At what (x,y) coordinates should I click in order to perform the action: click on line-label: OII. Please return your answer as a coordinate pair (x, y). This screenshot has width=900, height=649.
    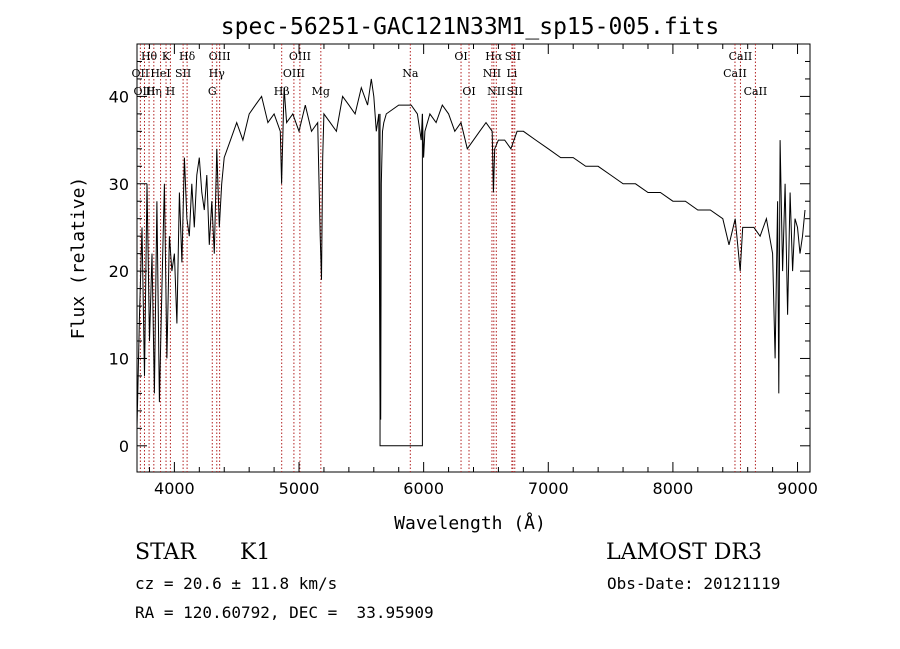
    Looking at the image, I should click on (141, 73).